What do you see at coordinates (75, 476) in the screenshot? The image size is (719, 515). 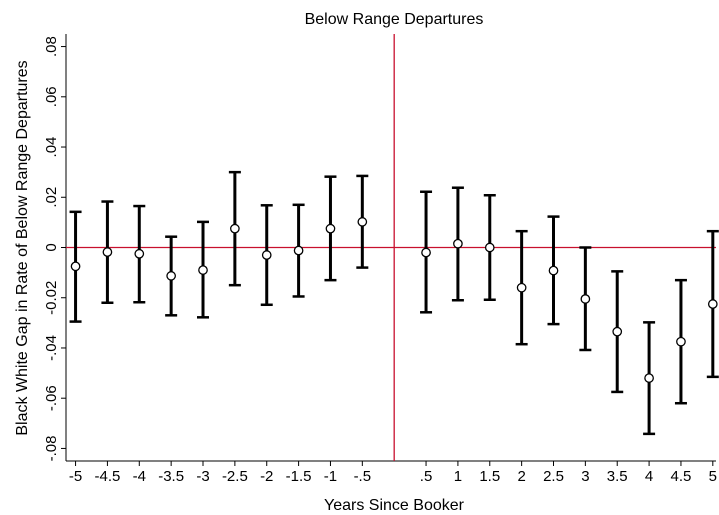 I see `x-tick-label: -5` at bounding box center [75, 476].